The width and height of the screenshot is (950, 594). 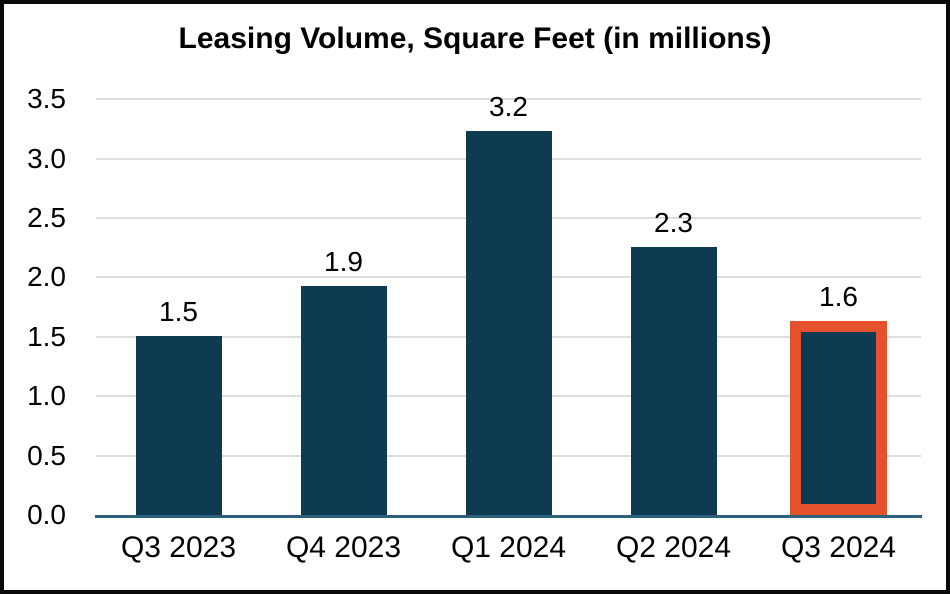 I want to click on bar-value-label: 2.3, so click(x=673, y=222).